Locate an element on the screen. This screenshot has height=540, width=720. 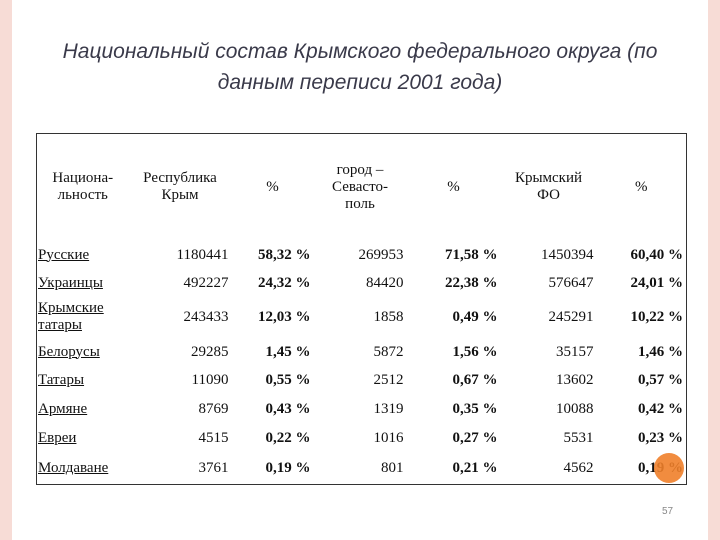
table-row: Армяне 8769 0,43 % 1319 0,35 % 10088 0,42 % is located at coordinates (362, 409).